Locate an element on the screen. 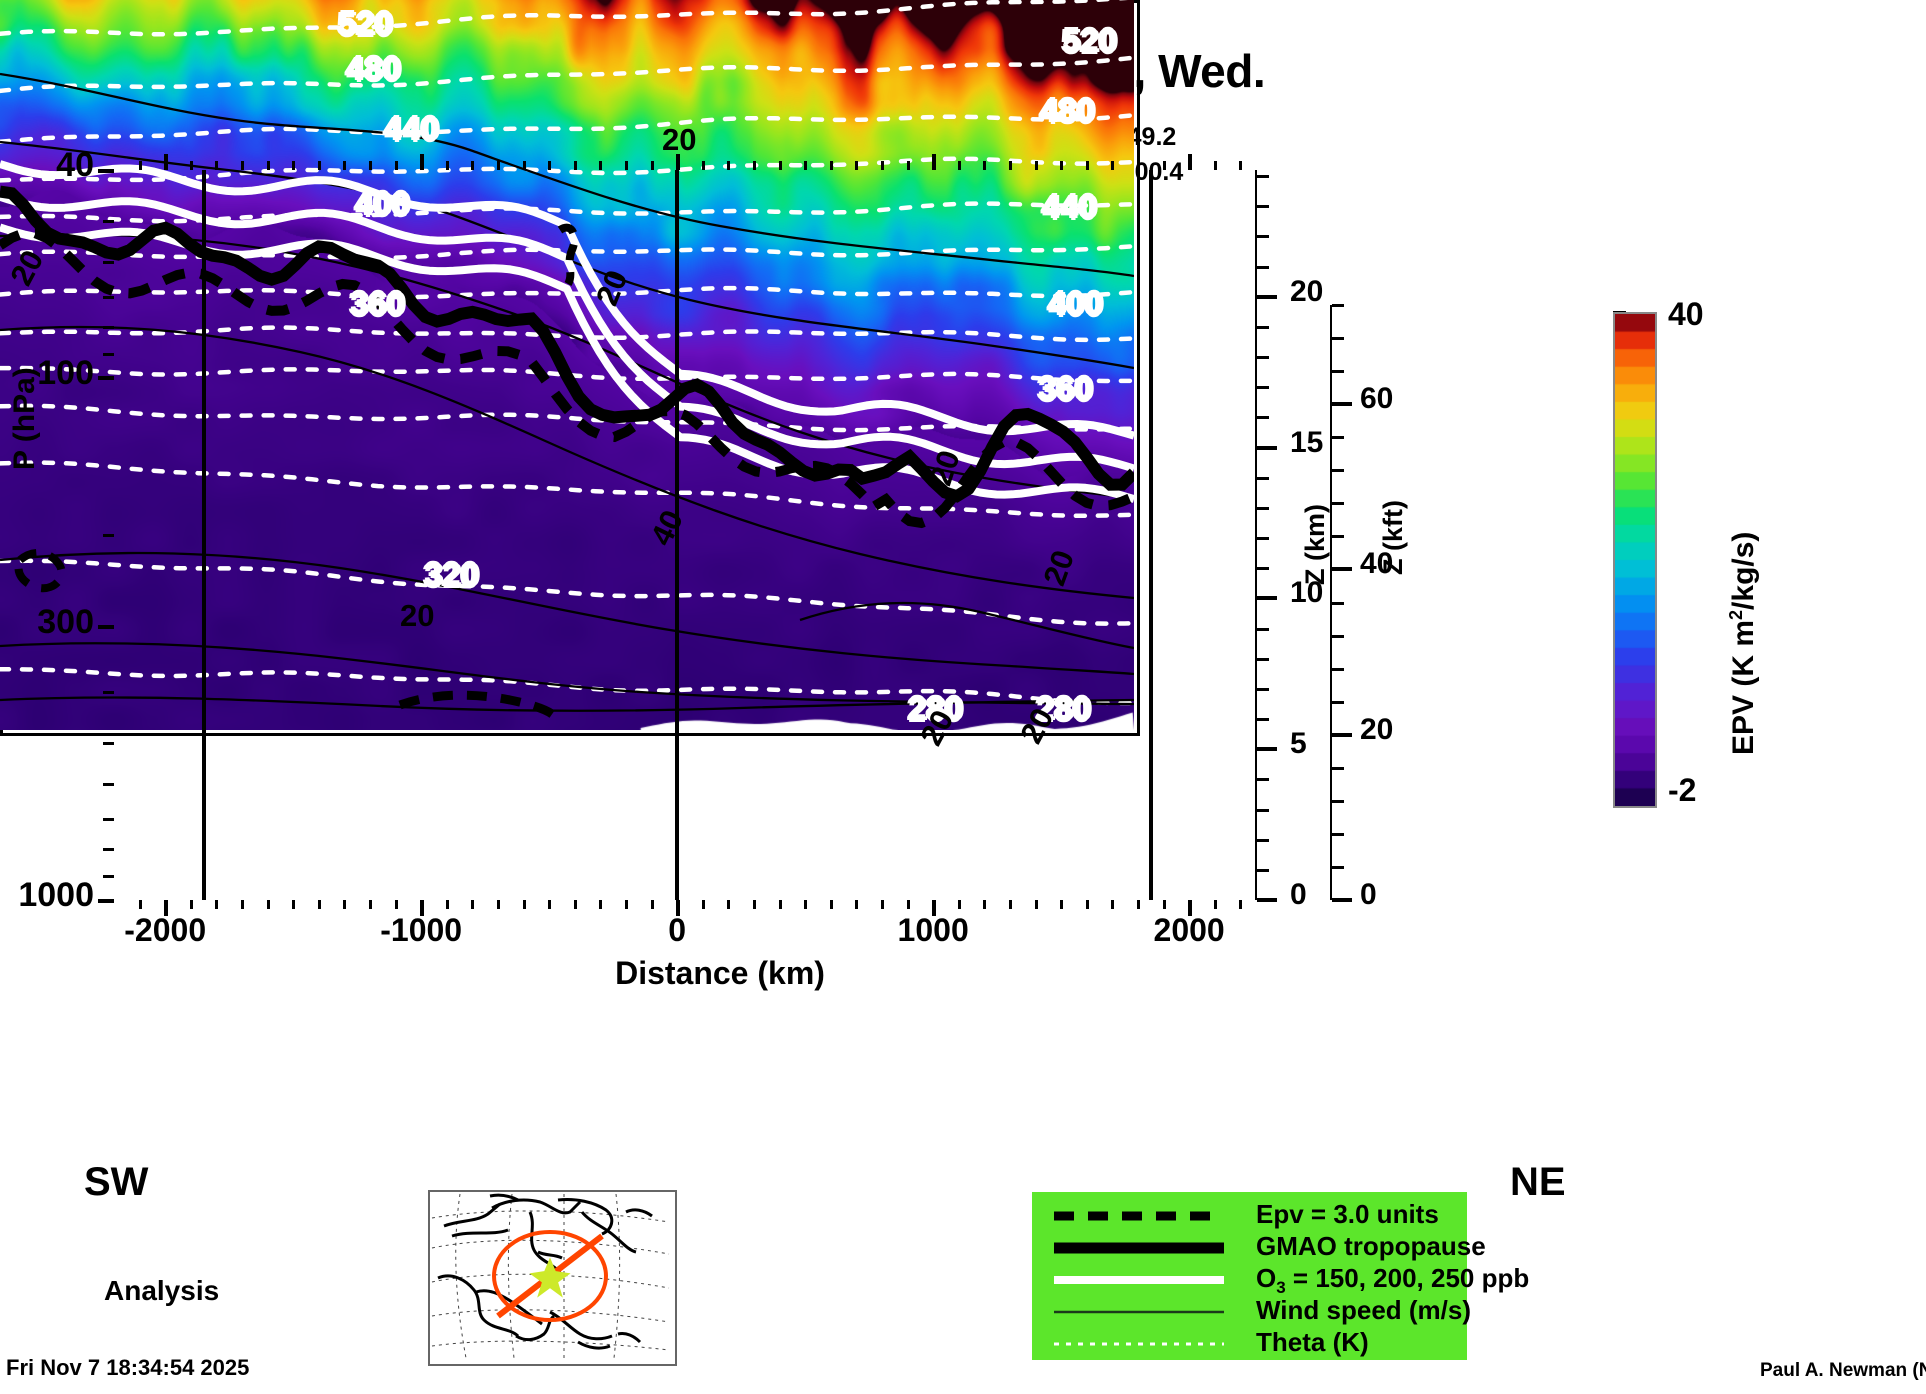 This screenshot has height=1394, width=1926. legend-symbol-solid-thick-black is located at coordinates (1146, 1248).